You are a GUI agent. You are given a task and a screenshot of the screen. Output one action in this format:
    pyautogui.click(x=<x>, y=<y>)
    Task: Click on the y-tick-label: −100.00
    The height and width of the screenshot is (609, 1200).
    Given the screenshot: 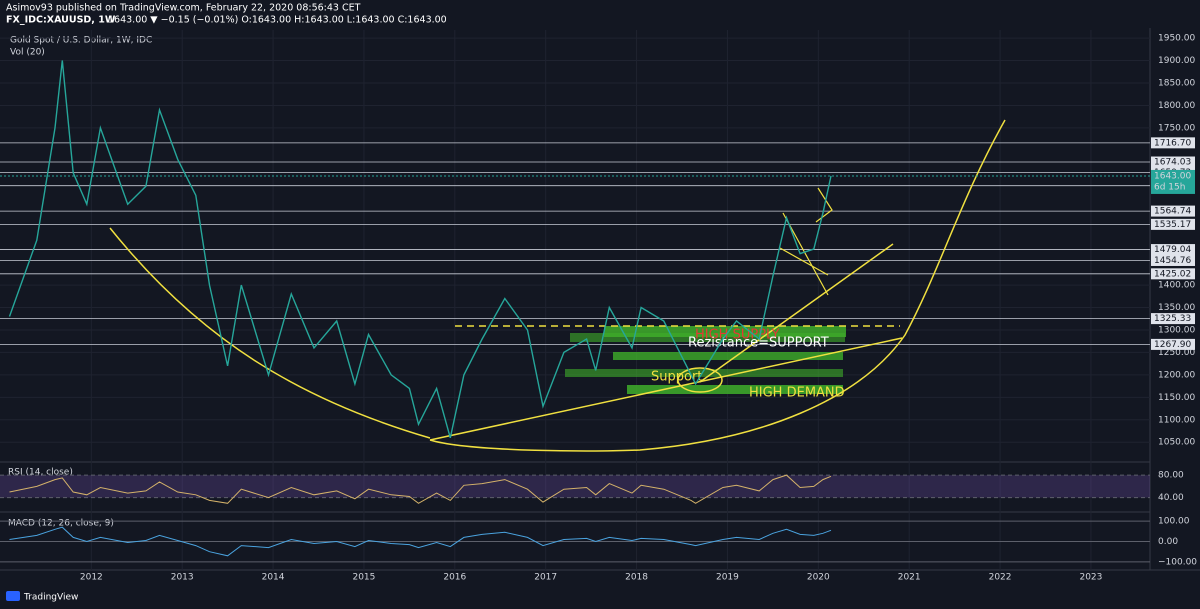 What is the action you would take?
    pyautogui.click(x=1177, y=562)
    